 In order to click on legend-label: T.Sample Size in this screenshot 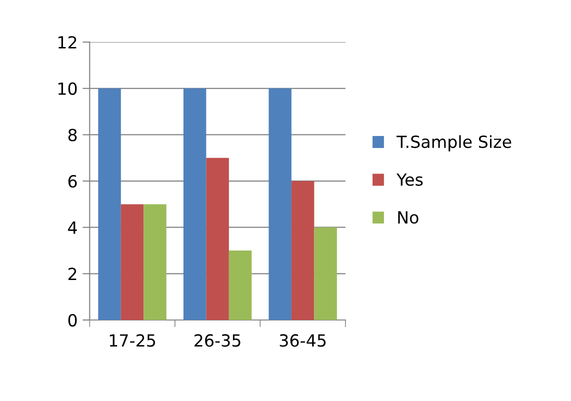, I will do `click(454, 143)`.